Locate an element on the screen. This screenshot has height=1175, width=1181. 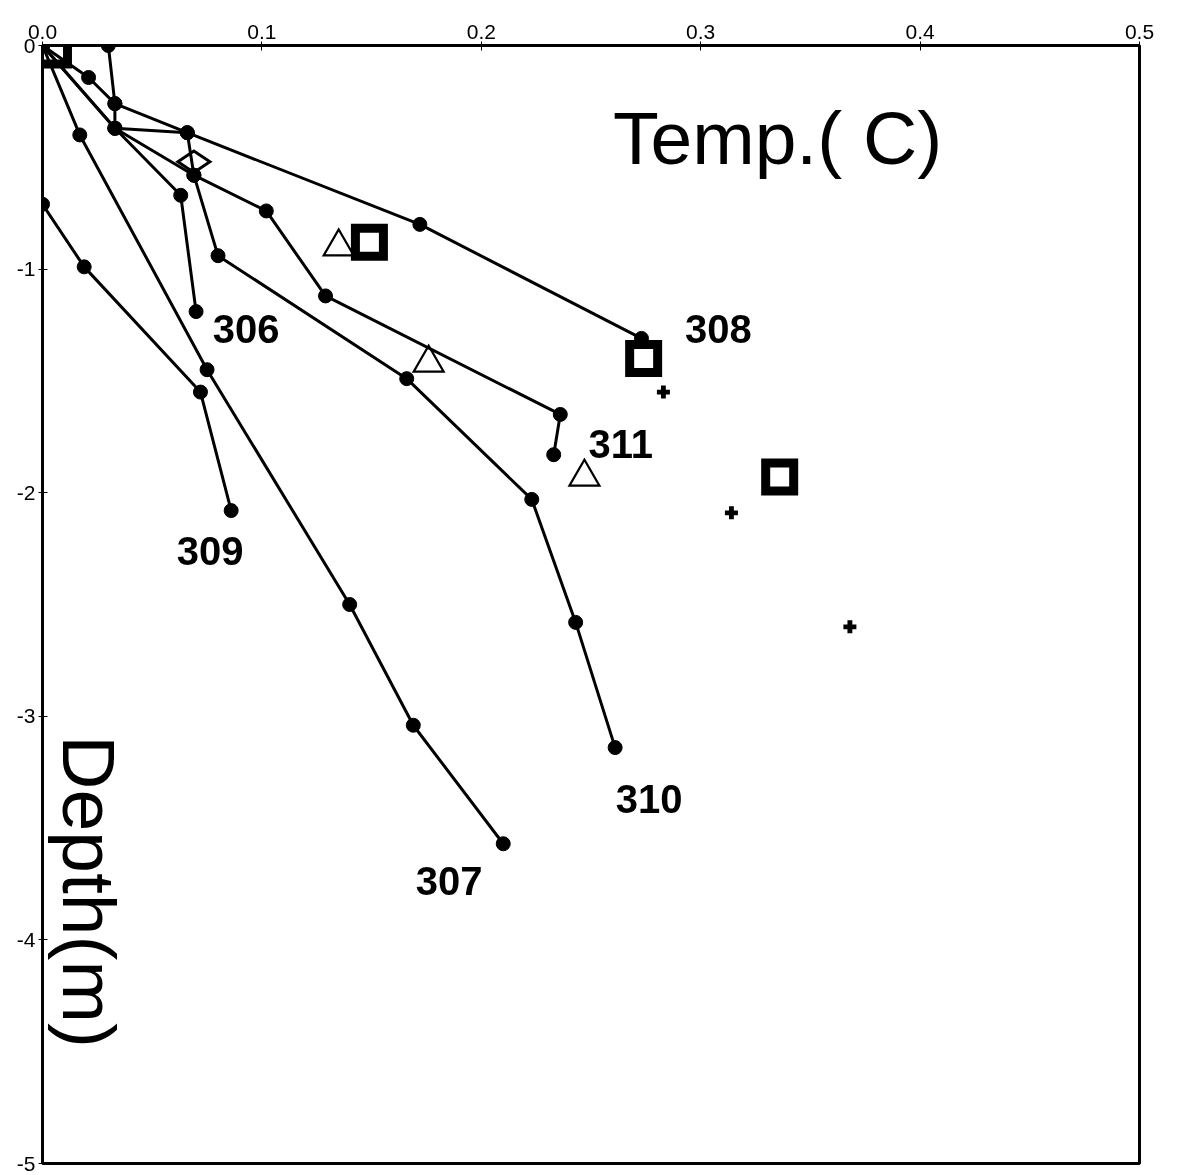
series-label: 308 is located at coordinates (718, 329).